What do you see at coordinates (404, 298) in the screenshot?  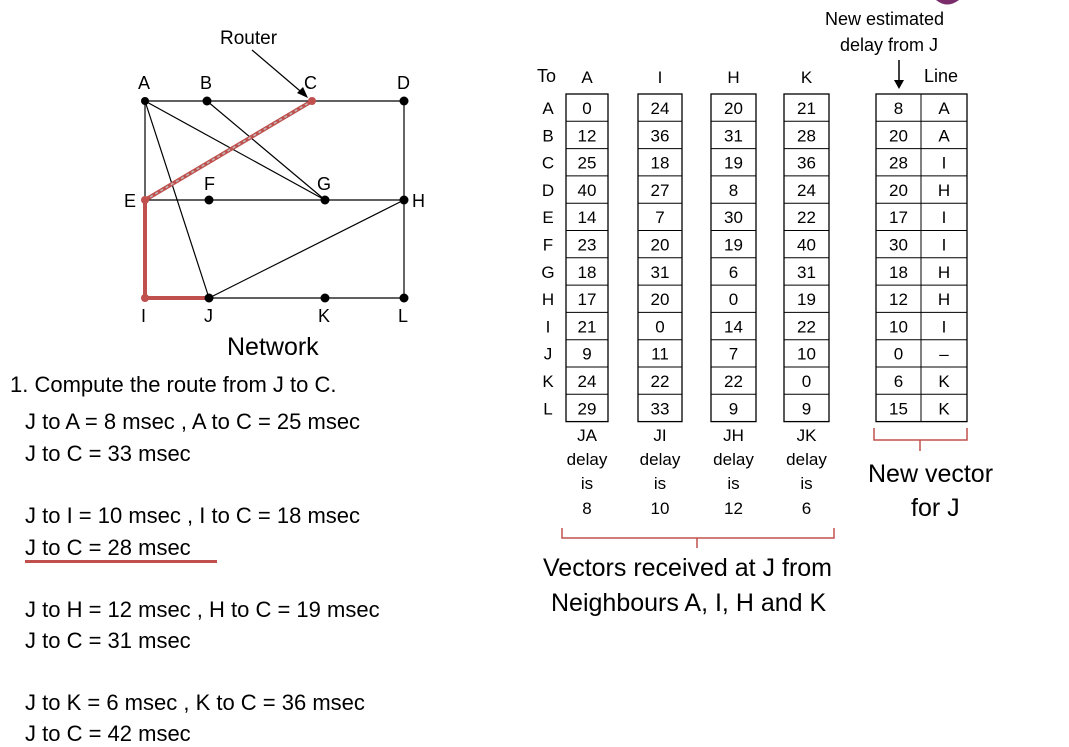 I see `node-l` at bounding box center [404, 298].